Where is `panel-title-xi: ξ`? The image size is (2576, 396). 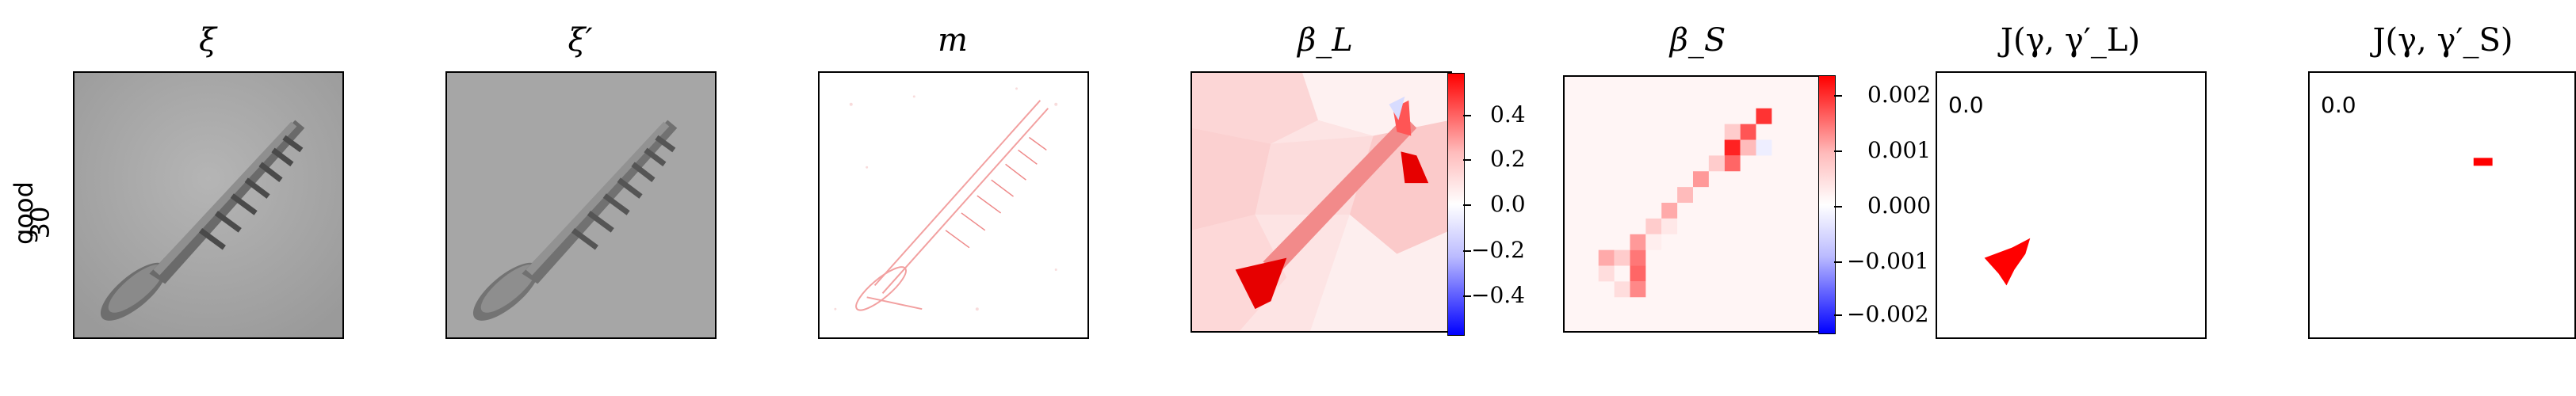
panel-title-xi: ξ is located at coordinates (207, 40).